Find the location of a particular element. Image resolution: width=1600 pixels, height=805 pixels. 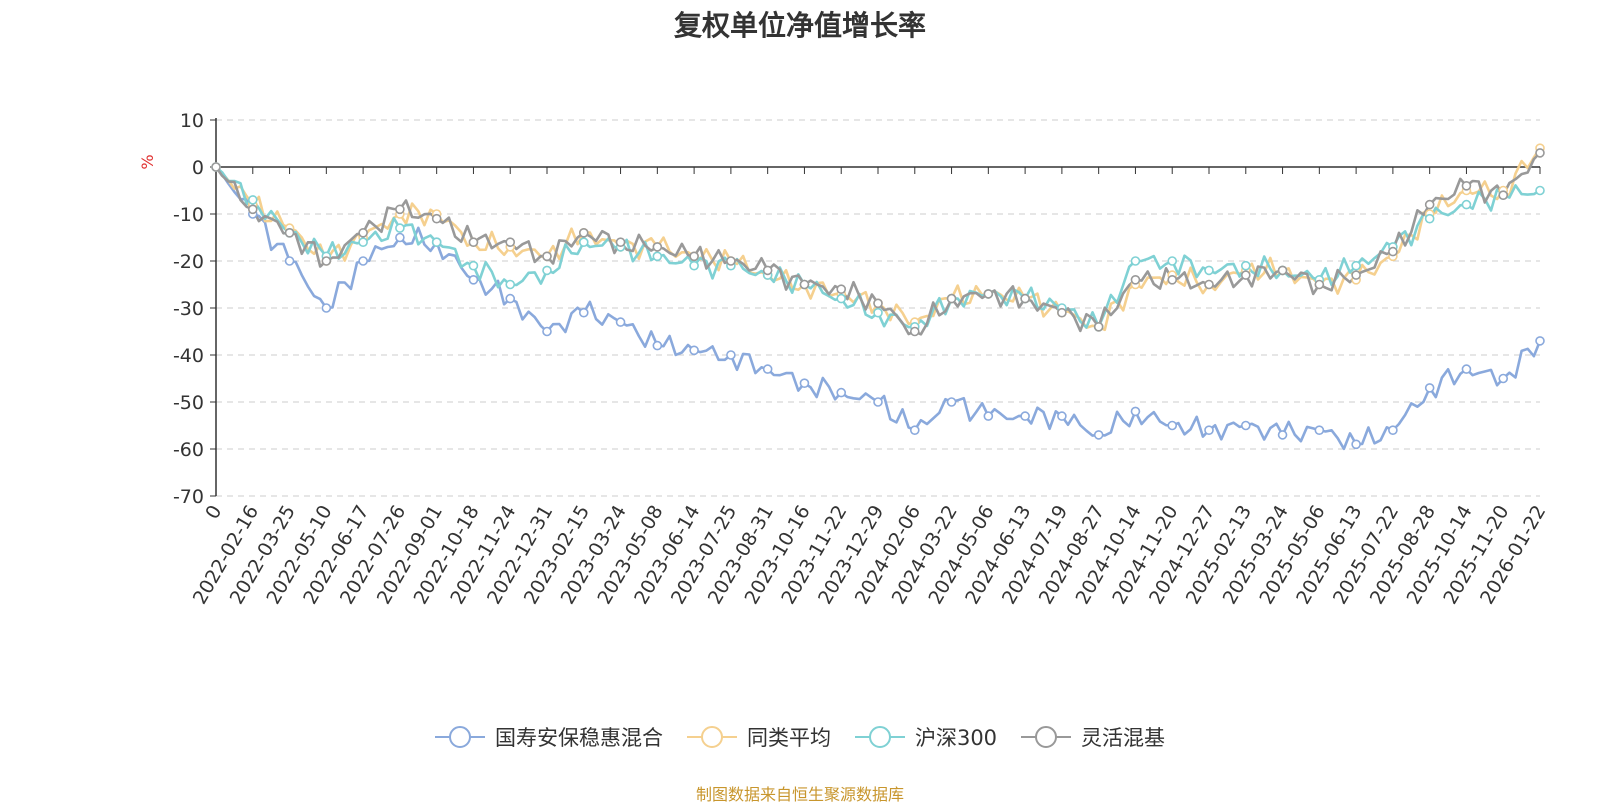

legend-item: 沪深300 is located at coordinates (926, 737).